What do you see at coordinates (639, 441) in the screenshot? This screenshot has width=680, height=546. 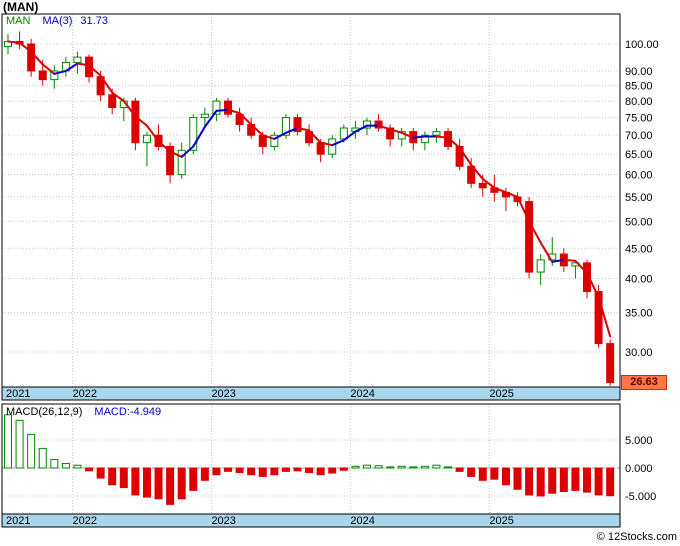 I see `macd-tick-label: 5.000` at bounding box center [639, 441].